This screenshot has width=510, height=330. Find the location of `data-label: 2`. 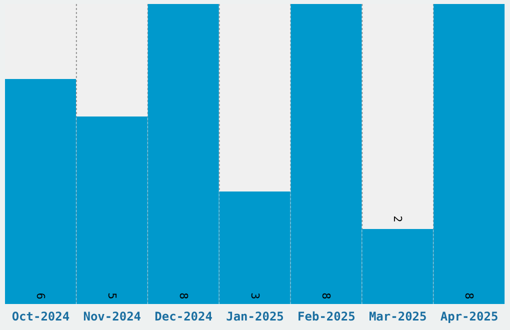

data-label: 2 is located at coordinates (397, 219).